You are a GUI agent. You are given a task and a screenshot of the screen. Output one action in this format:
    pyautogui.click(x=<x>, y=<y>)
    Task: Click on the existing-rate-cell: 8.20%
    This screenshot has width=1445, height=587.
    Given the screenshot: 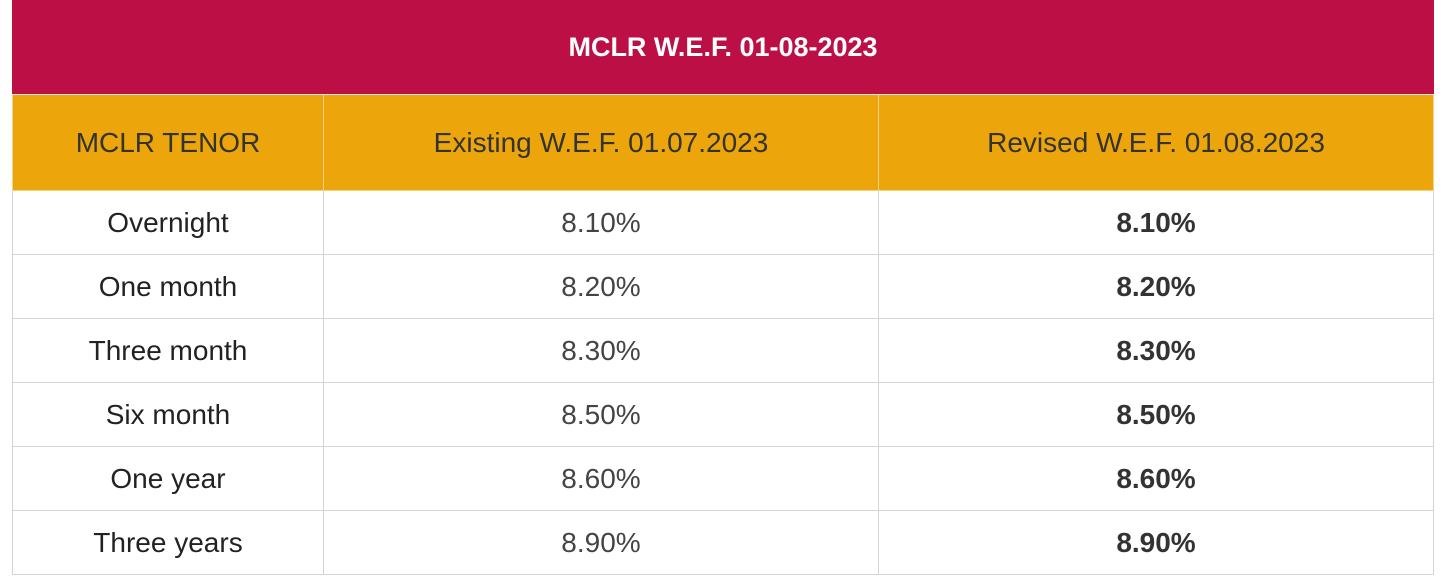 What is the action you would take?
    pyautogui.click(x=601, y=286)
    